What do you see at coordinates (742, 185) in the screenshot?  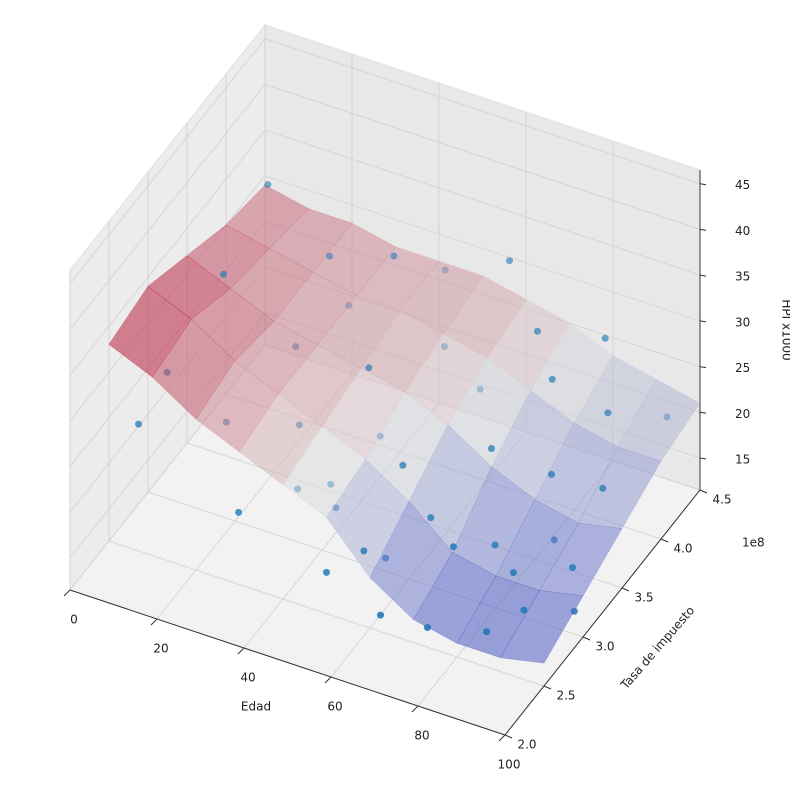 I see `z-tick-label: 45` at bounding box center [742, 185].